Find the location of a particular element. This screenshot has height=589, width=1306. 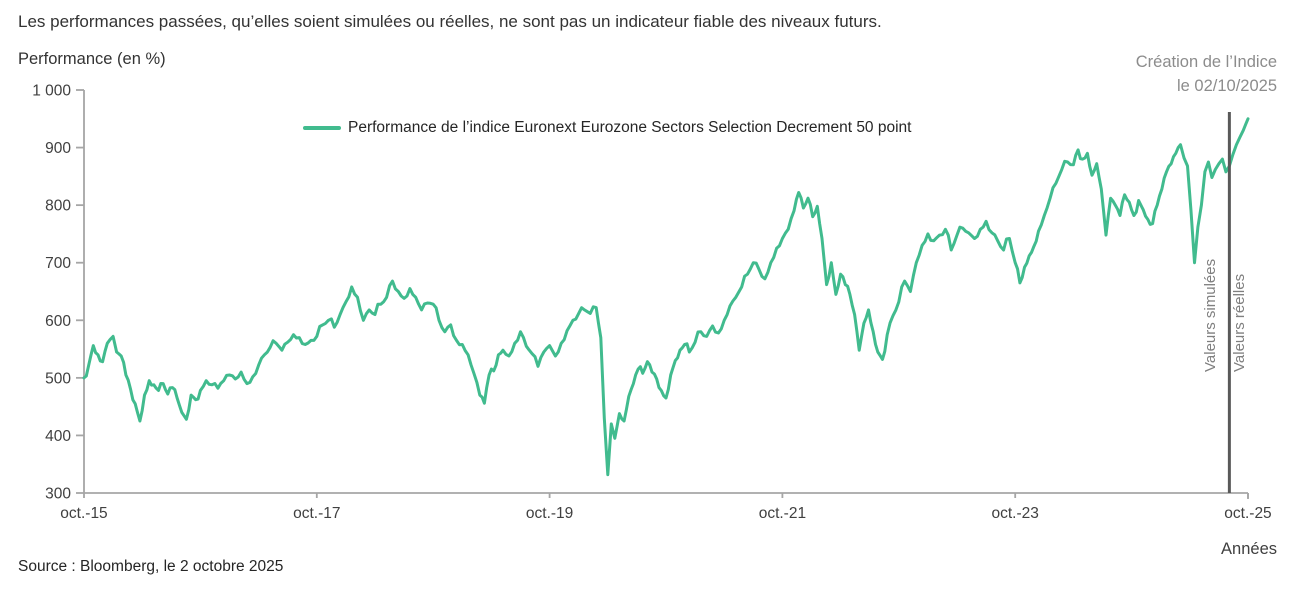

x-axis-title: Années is located at coordinates (1249, 549).